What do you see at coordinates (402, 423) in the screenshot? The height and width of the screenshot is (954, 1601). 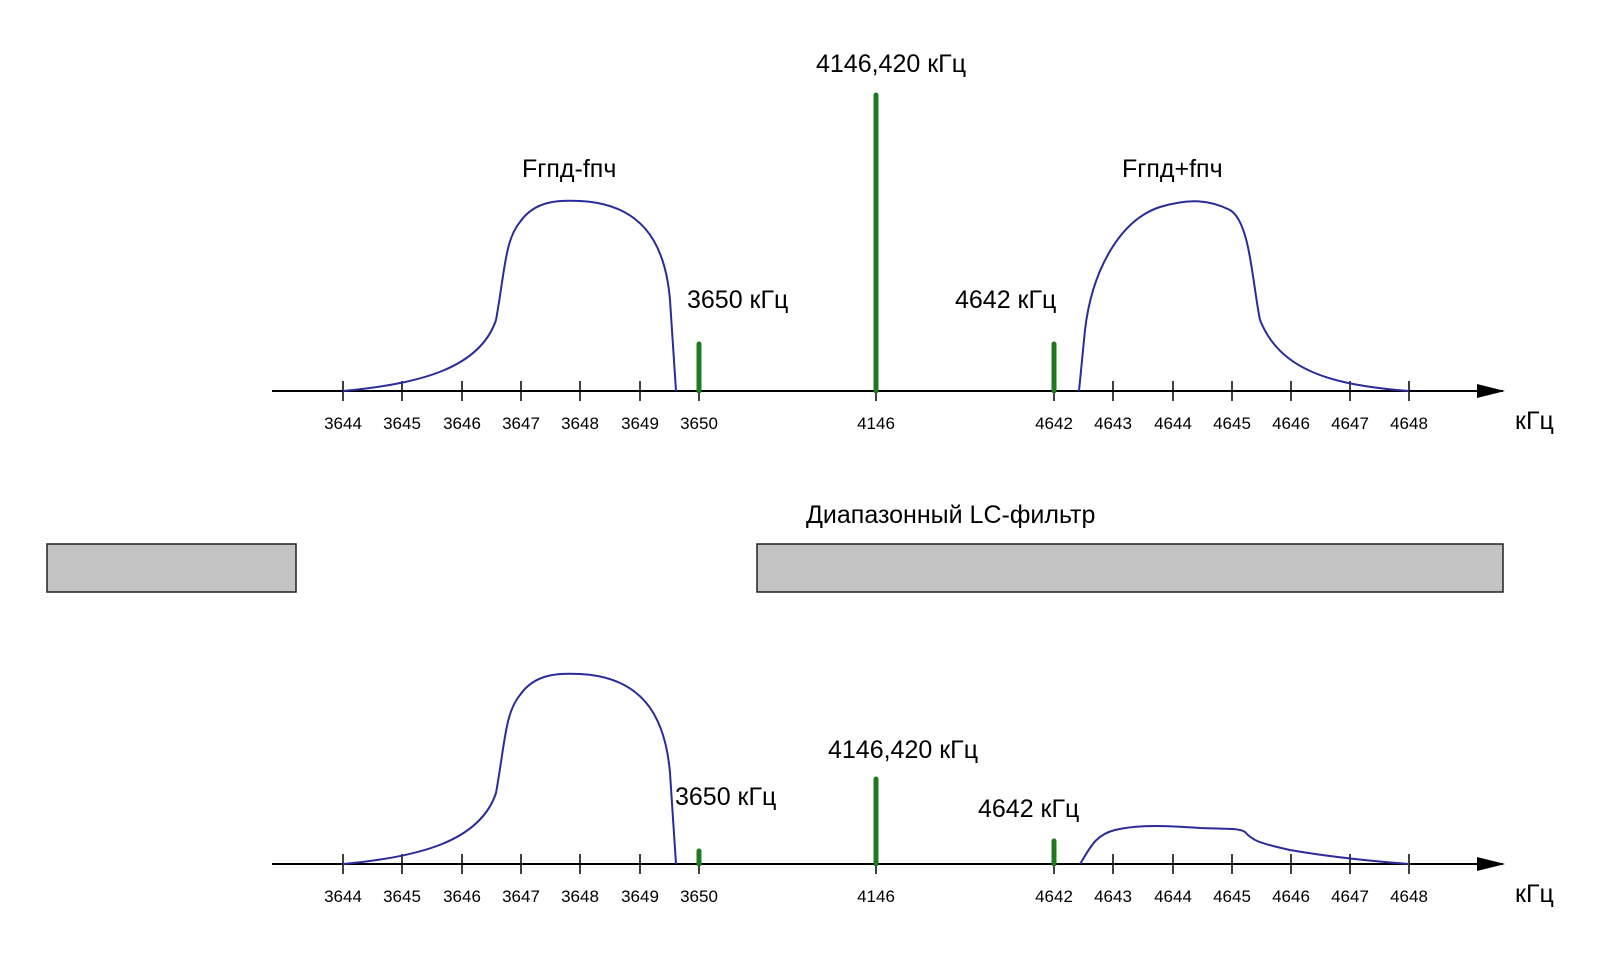 I see `top-tick-label: 3645` at bounding box center [402, 423].